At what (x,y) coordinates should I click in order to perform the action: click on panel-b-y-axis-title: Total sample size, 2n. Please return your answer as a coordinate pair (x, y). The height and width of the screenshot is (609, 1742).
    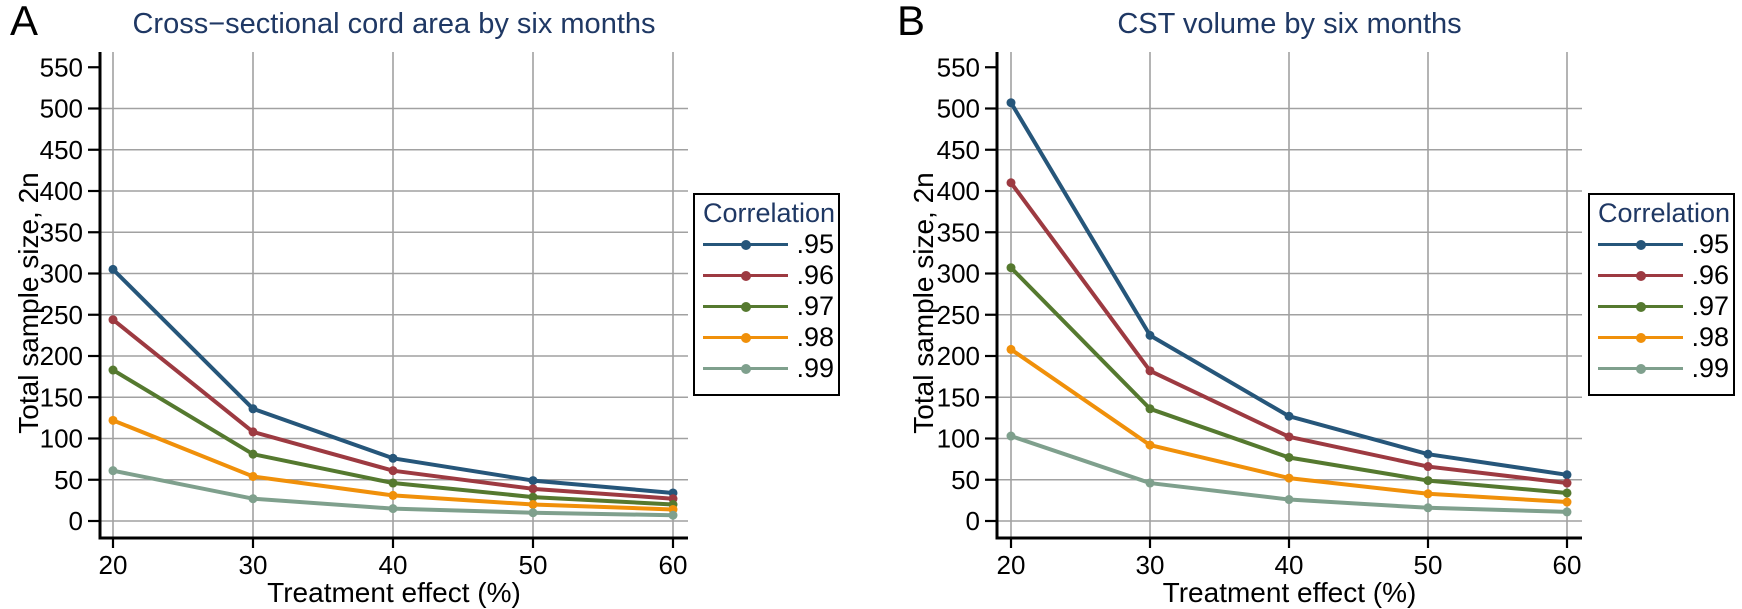
    Looking at the image, I should click on (923, 303).